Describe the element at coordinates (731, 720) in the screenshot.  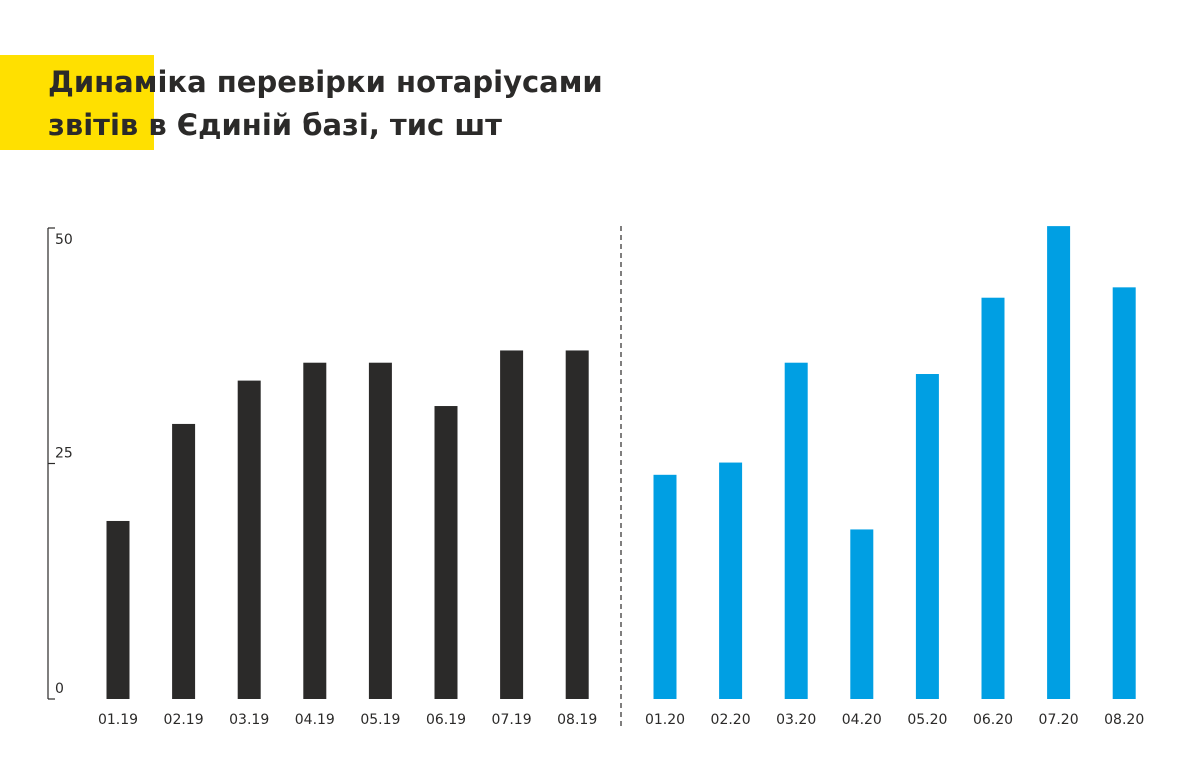
I see `x-tick-label: 02.20` at that location.